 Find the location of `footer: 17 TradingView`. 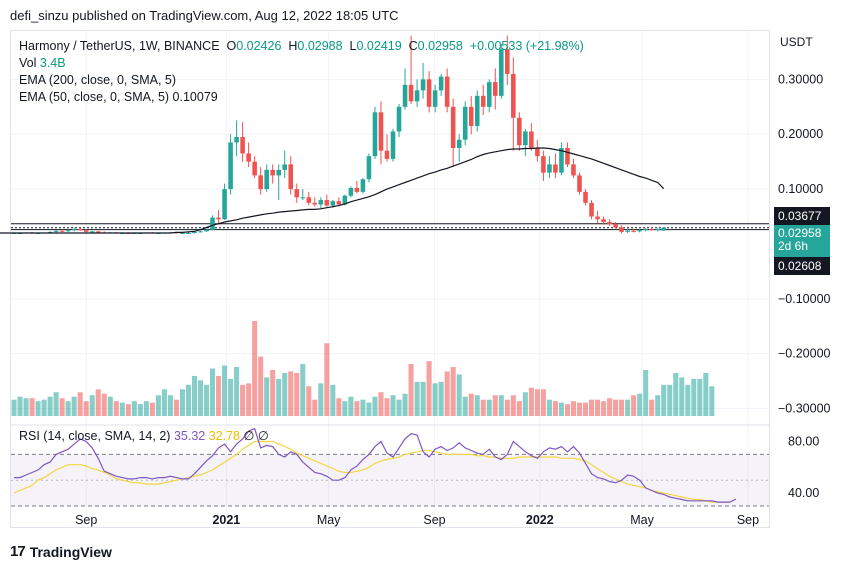

footer: 17 TradingView is located at coordinates (61, 551).